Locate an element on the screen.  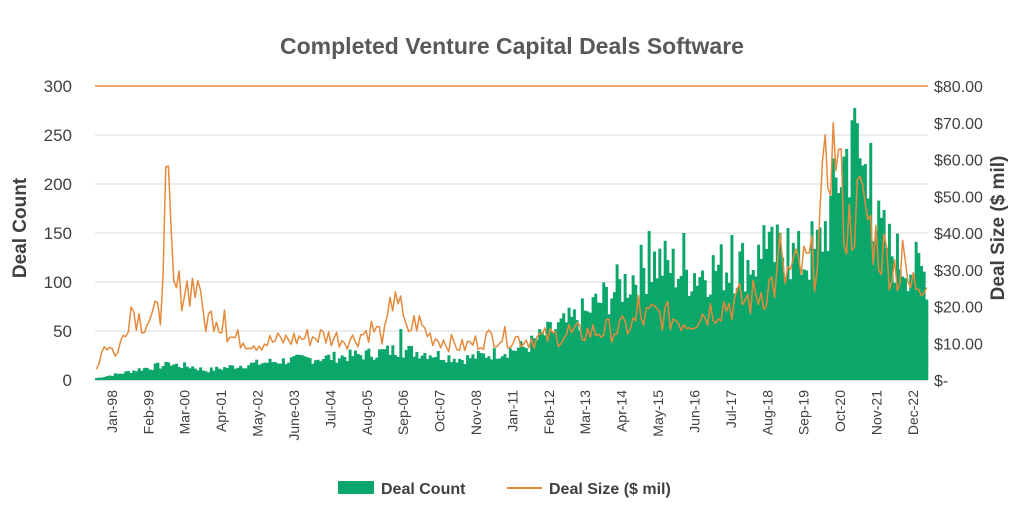
y-right-tick-label: $80.00 is located at coordinates (958, 87).